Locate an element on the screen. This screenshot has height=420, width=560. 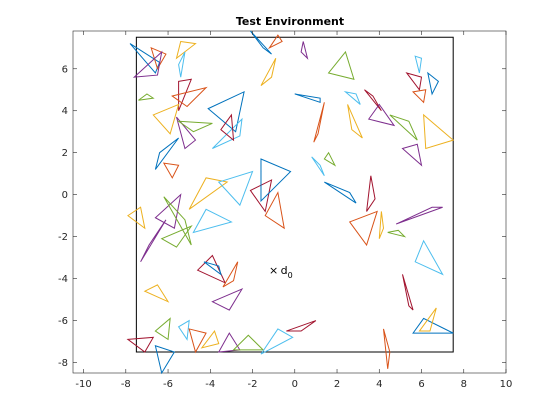
x-tick-label: 0 is located at coordinates (295, 384).